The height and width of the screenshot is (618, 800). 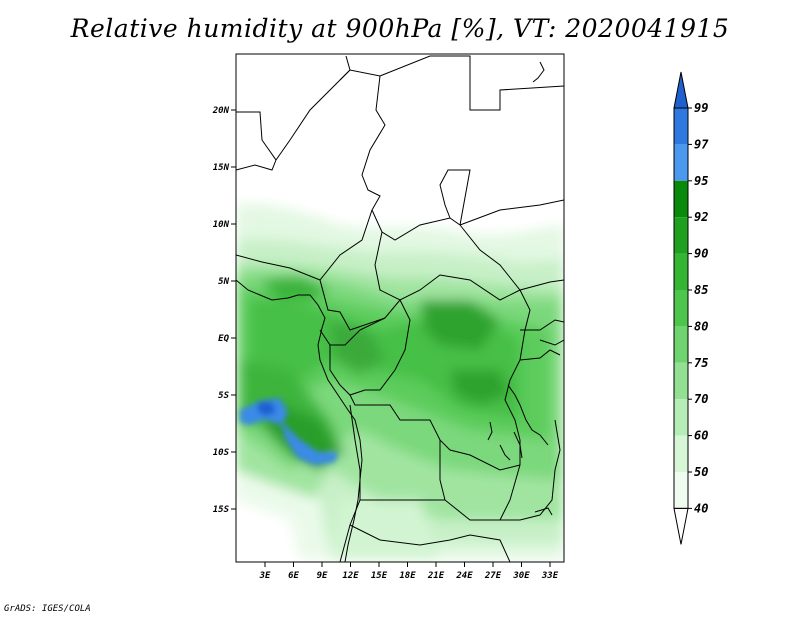 What do you see at coordinates (681, 90) in the screenshot?
I see `colorbar-top-arrow` at bounding box center [681, 90].